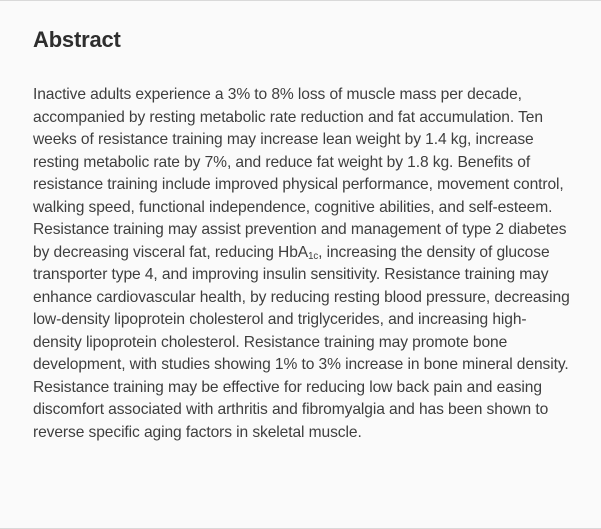 This screenshot has width=601, height=529. Describe the element at coordinates (77, 39) in the screenshot. I see `abstract-heading: Abstract` at that location.